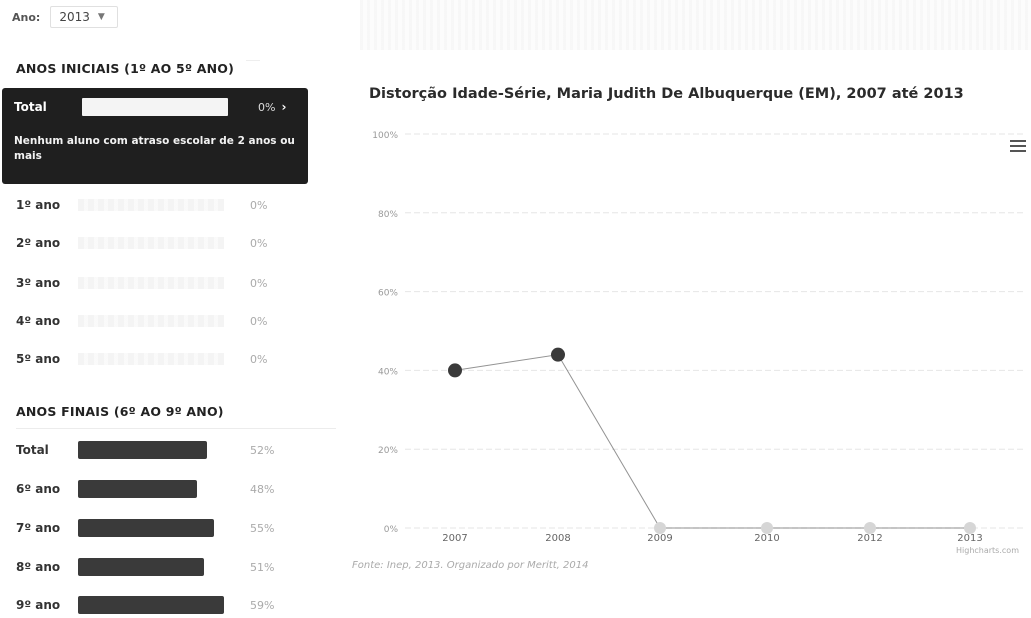 This screenshot has height=618, width=1031. I want to click on list-item: Total 52%, so click(166, 450).